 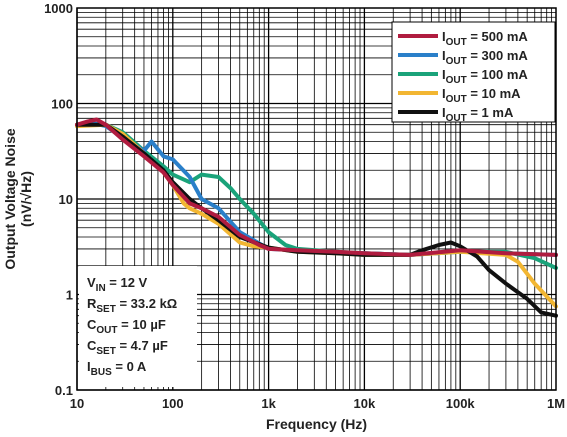 What do you see at coordinates (26, 199) in the screenshot?
I see `y-axis-label-unit: (nV/√Hz)` at bounding box center [26, 199].